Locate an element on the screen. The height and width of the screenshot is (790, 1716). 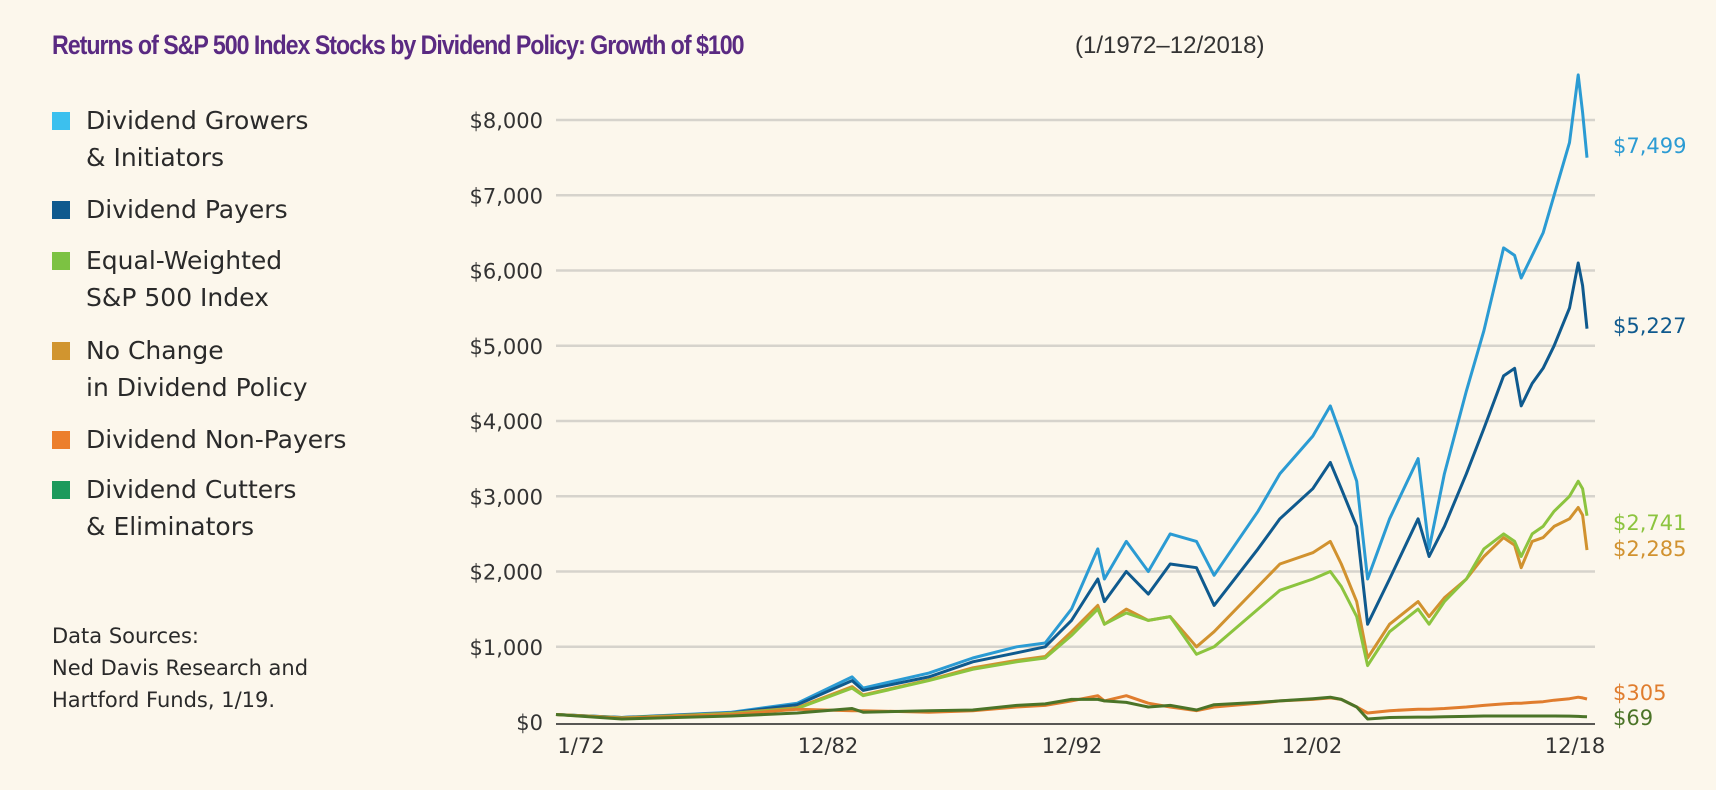
x-tick-label: 12/92 is located at coordinates (1072, 746).